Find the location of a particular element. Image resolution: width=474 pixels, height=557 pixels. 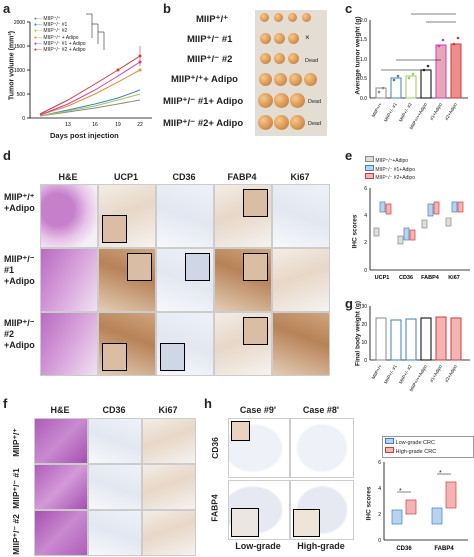

svg-text: MIIP+/- #2 is located at coordinates (405, 112).